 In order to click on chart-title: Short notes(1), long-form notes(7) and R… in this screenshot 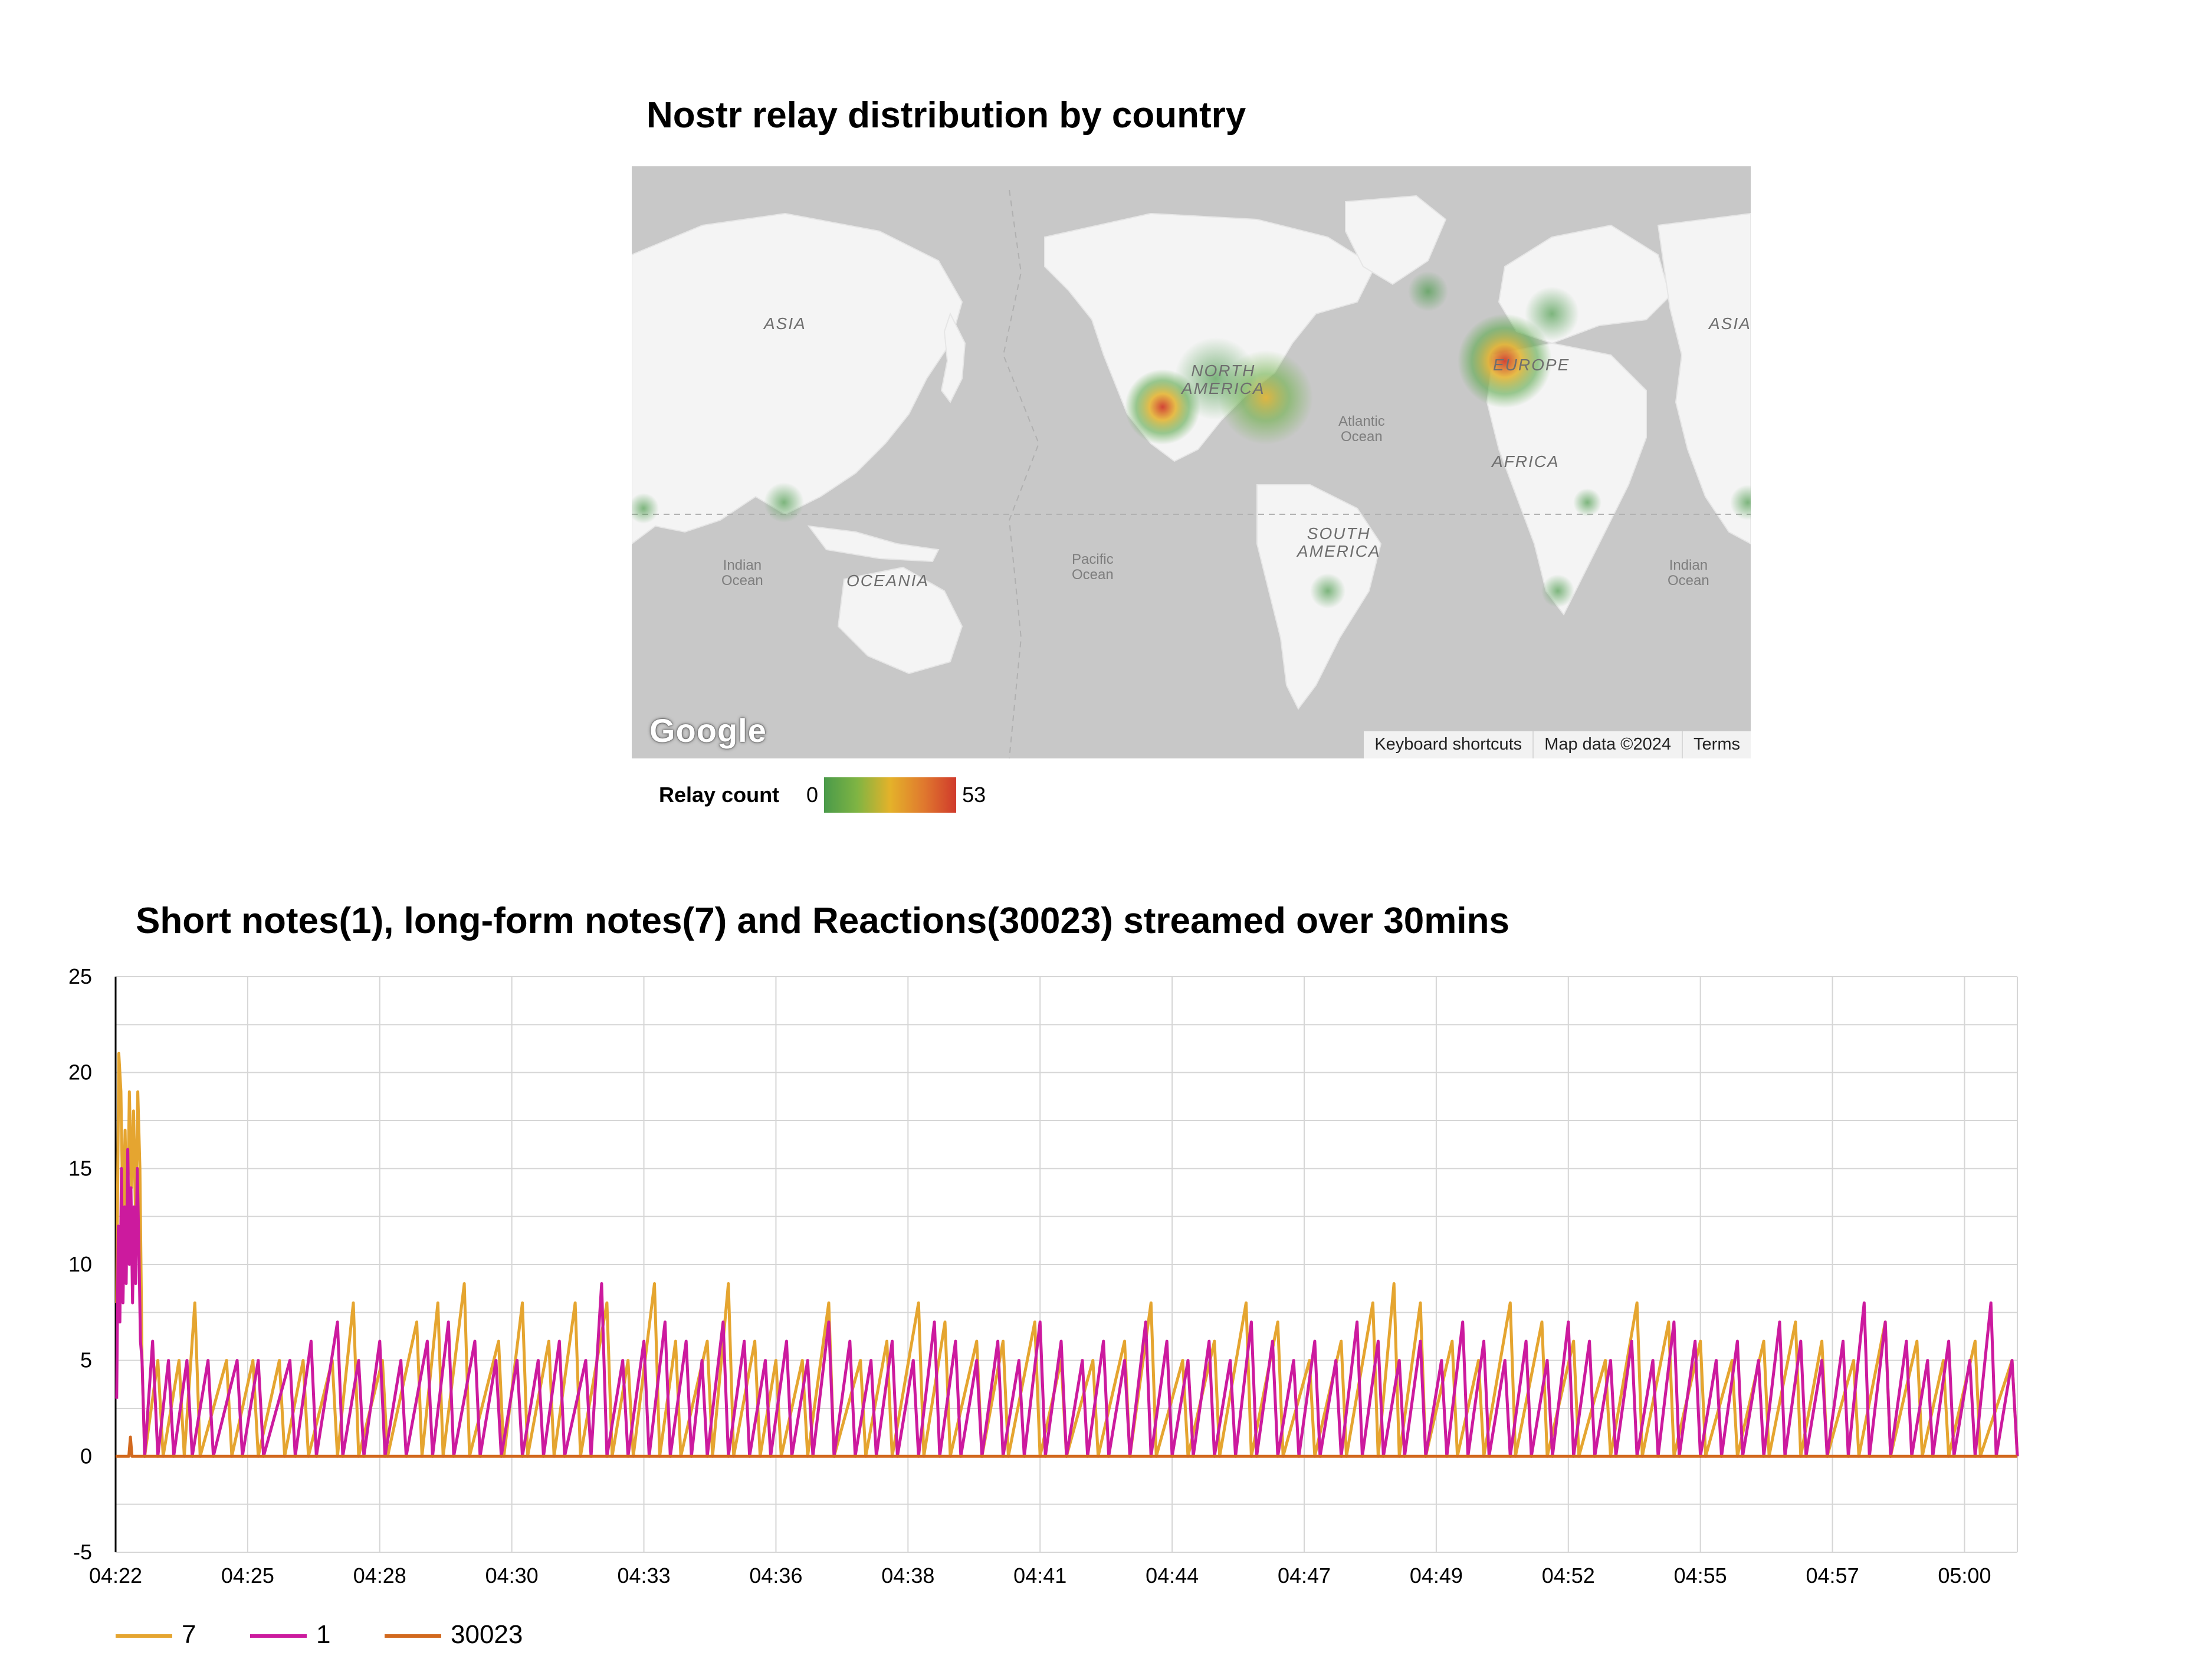, I will do `click(822, 921)`.